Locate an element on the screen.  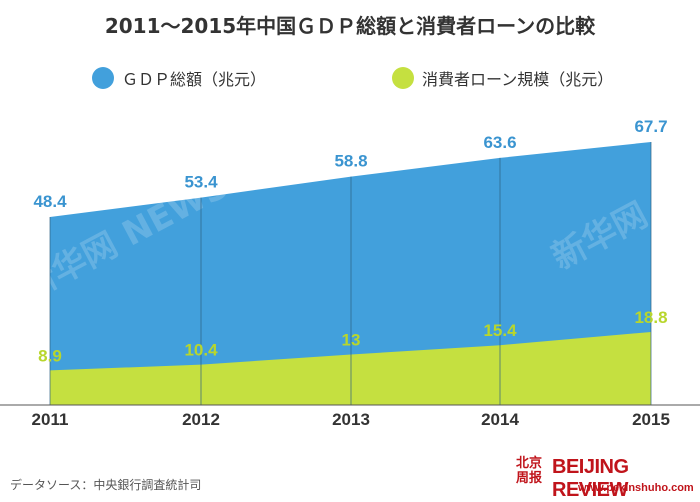
logo-english: BEIJING REVIEW is located at coordinates (590, 478).